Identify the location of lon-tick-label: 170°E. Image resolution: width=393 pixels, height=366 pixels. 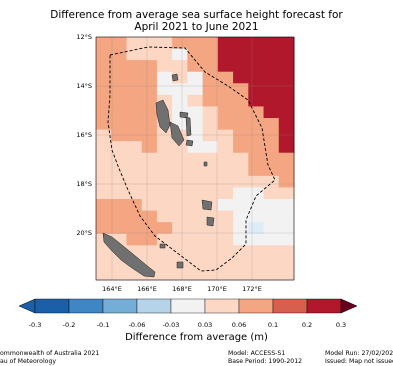
(217, 289).